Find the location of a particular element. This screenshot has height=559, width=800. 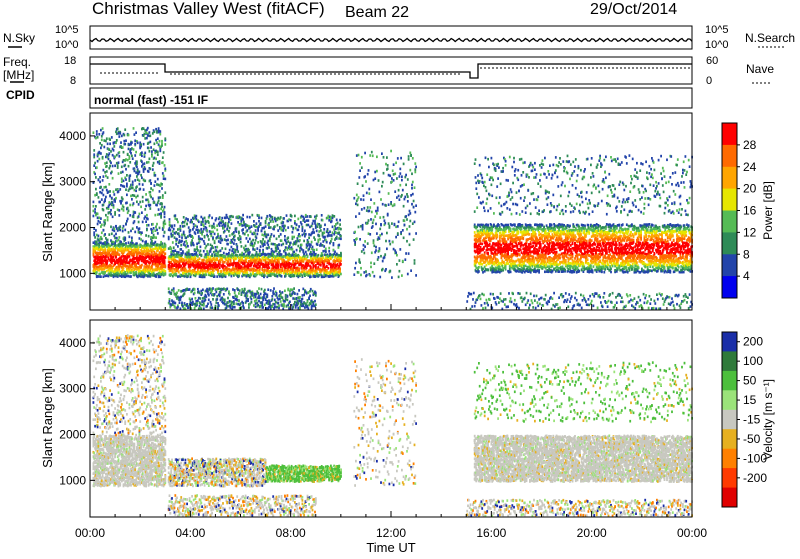

nsky-trace is located at coordinates (391, 40).